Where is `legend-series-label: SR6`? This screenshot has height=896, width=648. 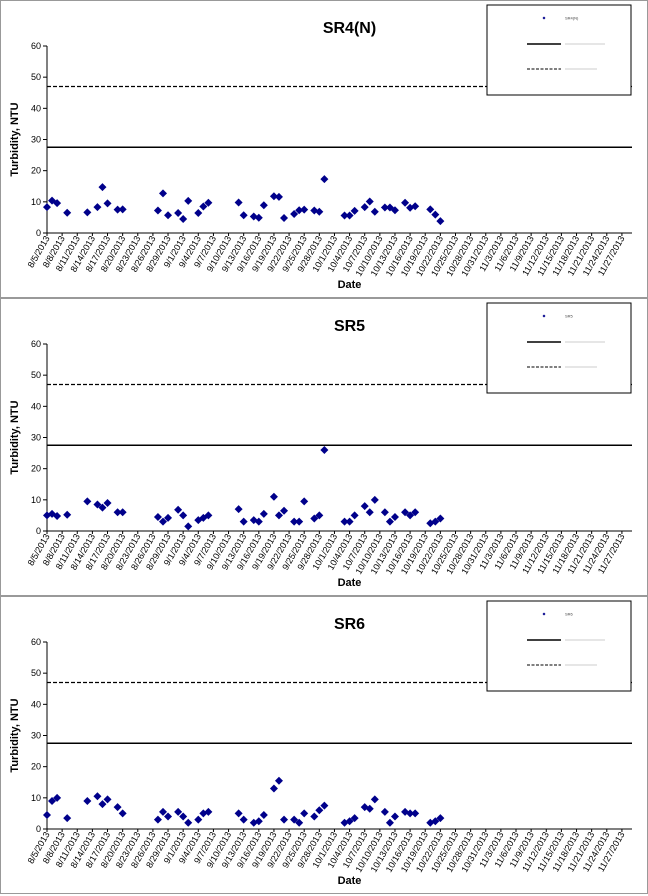 legend-series-label: SR6 is located at coordinates (569, 614).